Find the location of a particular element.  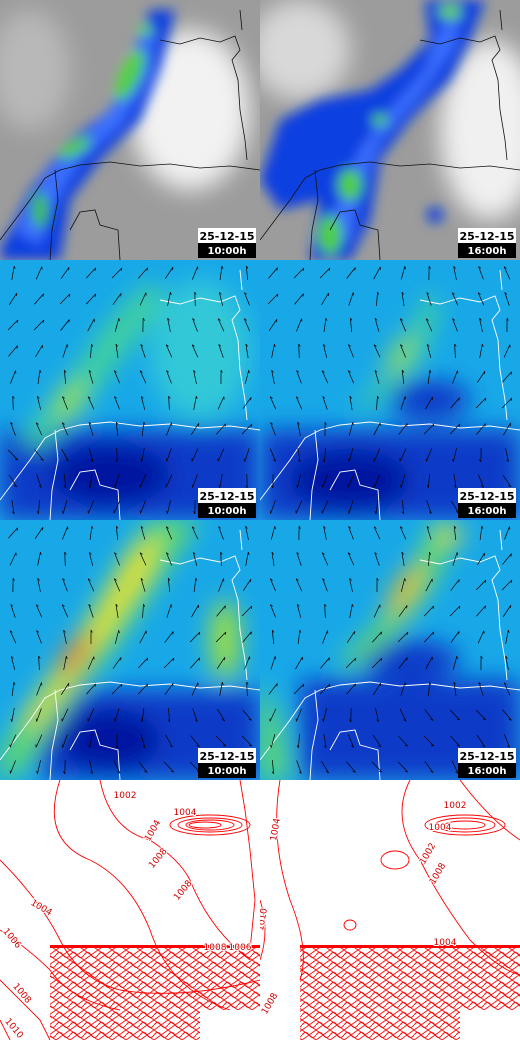

isobar-label: 1006 is located at coordinates (240, 948).